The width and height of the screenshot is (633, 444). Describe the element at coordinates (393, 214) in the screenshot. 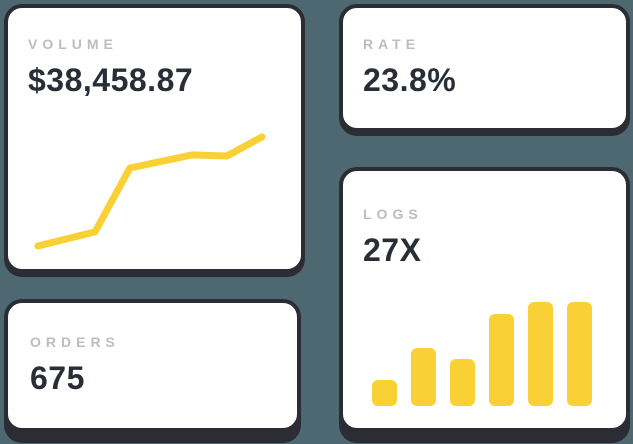

I see `logs-label: LOGS` at that location.